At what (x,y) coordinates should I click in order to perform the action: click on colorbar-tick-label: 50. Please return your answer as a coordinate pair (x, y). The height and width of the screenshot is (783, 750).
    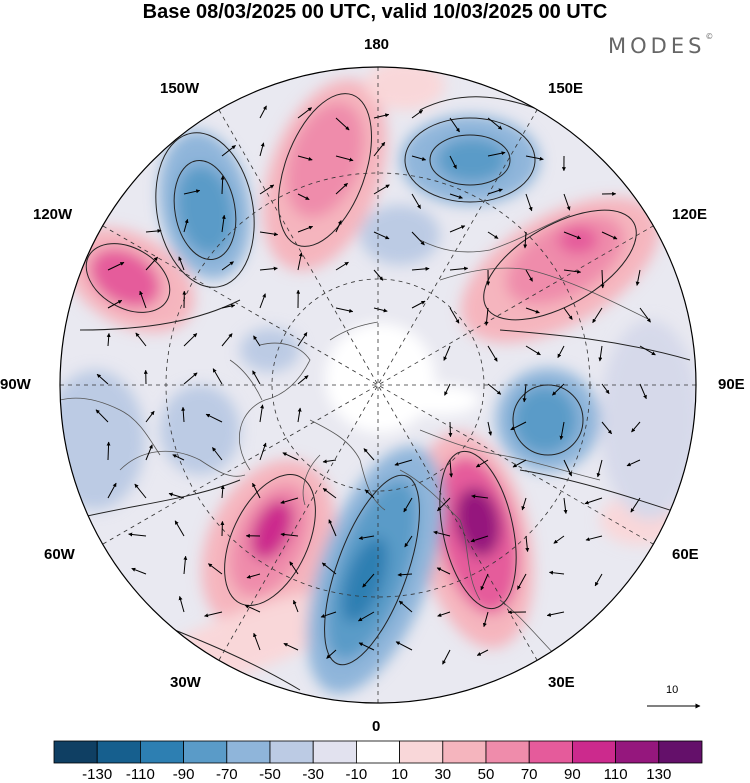
    Looking at the image, I should click on (486, 774).